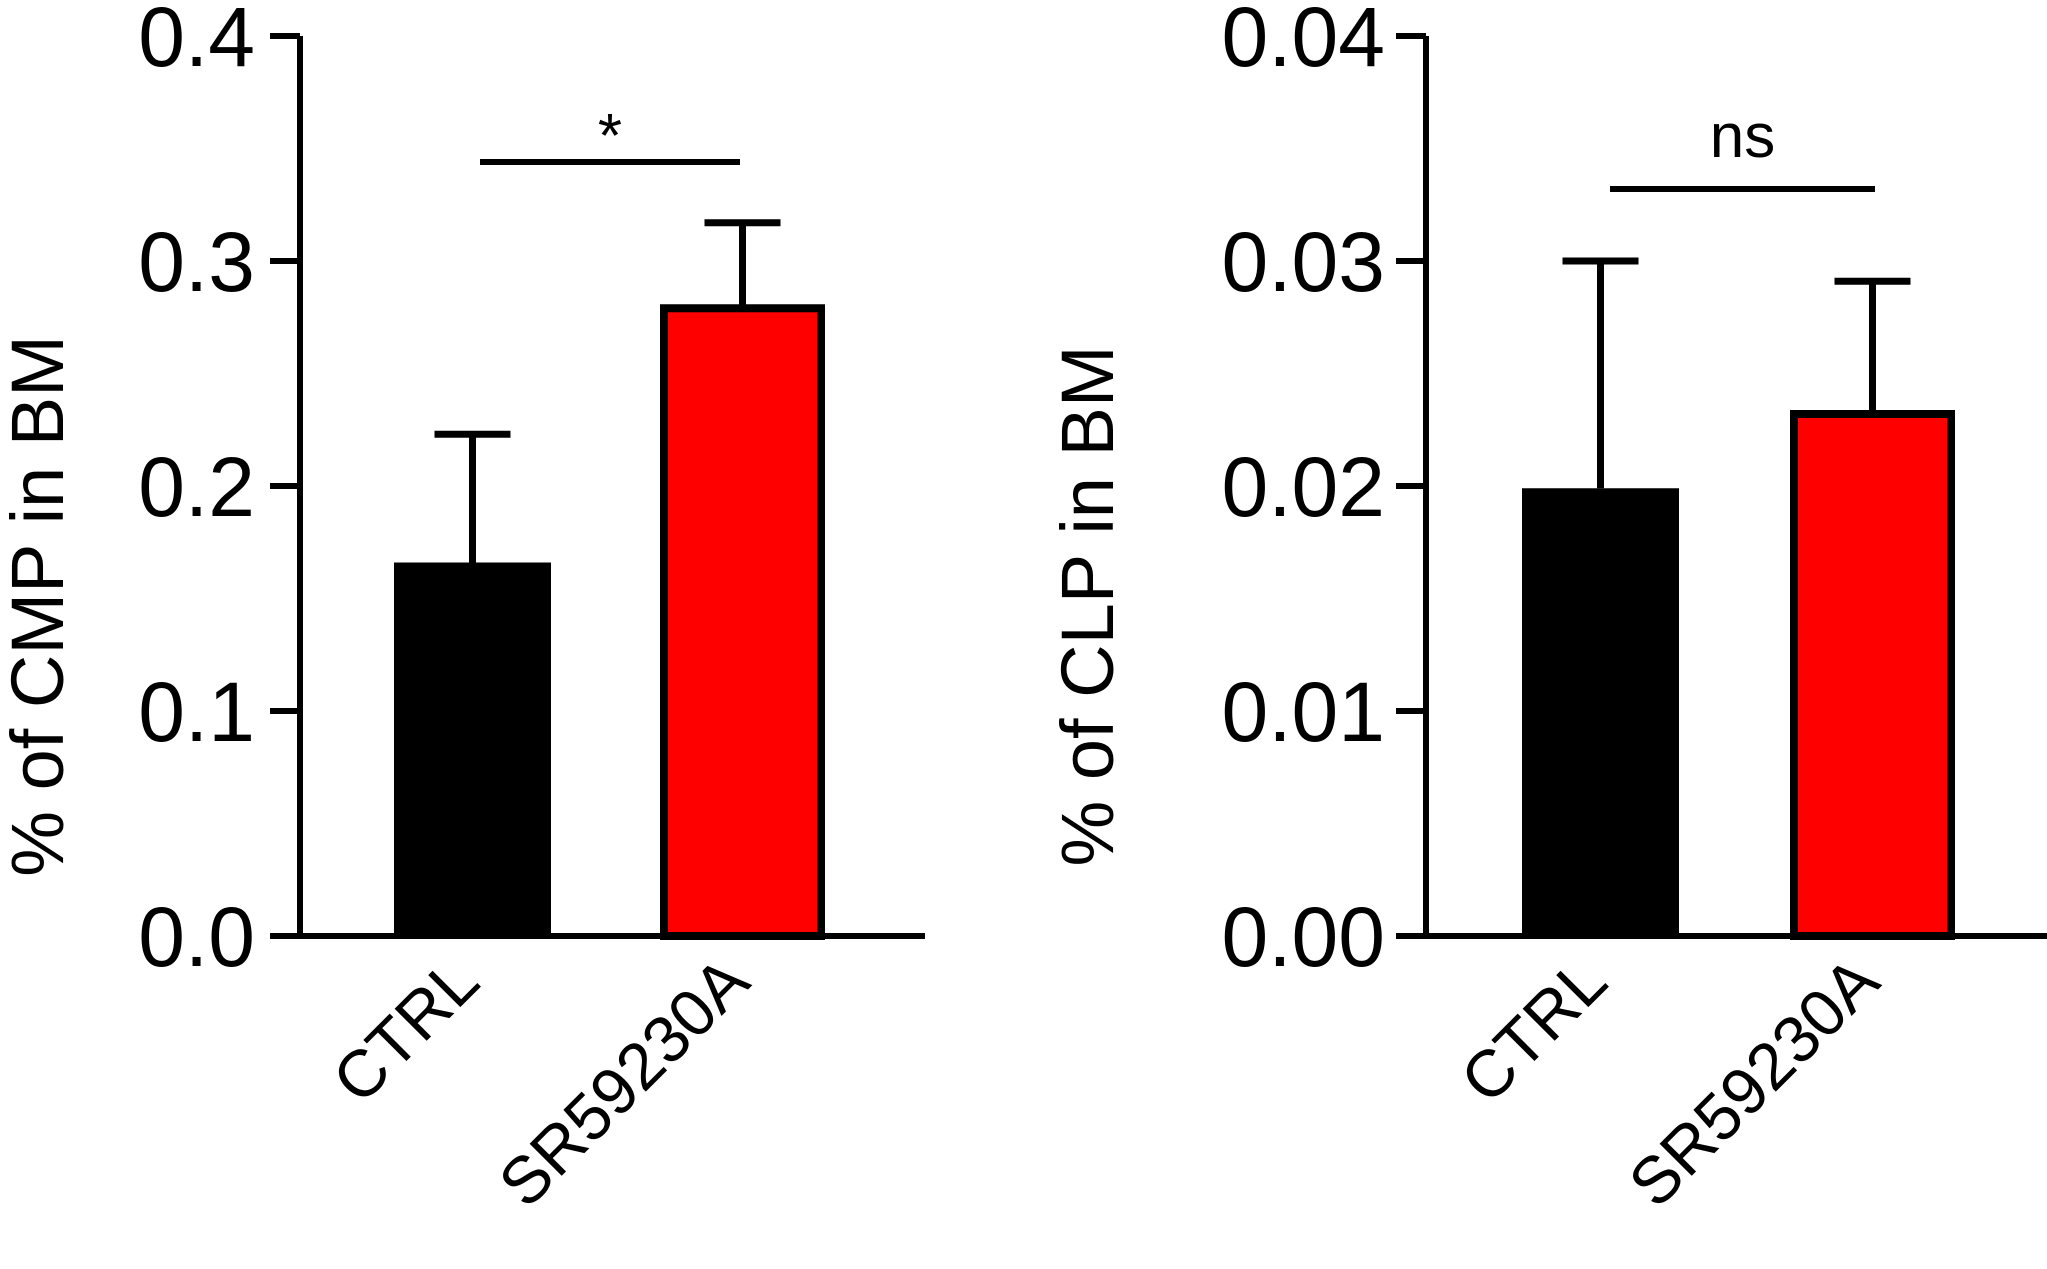 The image size is (2047, 1269). I want to click on chart-clp-category-label: CTRL, so click(1533, 1030).